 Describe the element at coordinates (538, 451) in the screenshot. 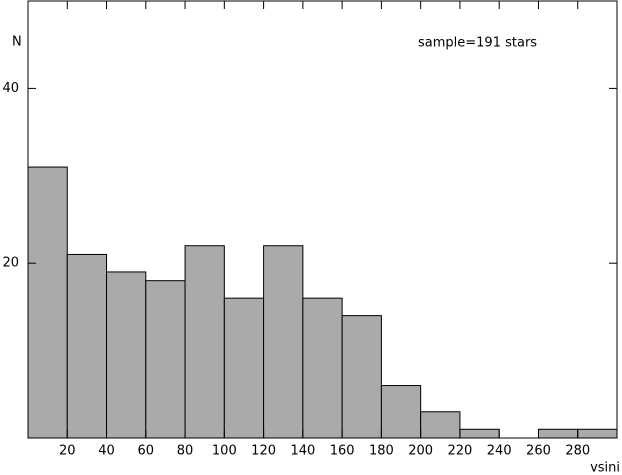

I see `x-tick-label: 260` at that location.